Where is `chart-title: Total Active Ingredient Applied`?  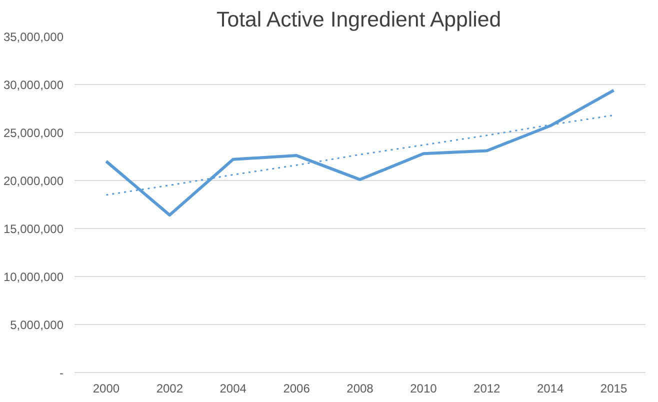 chart-title: Total Active Ingredient Applied is located at coordinates (359, 20).